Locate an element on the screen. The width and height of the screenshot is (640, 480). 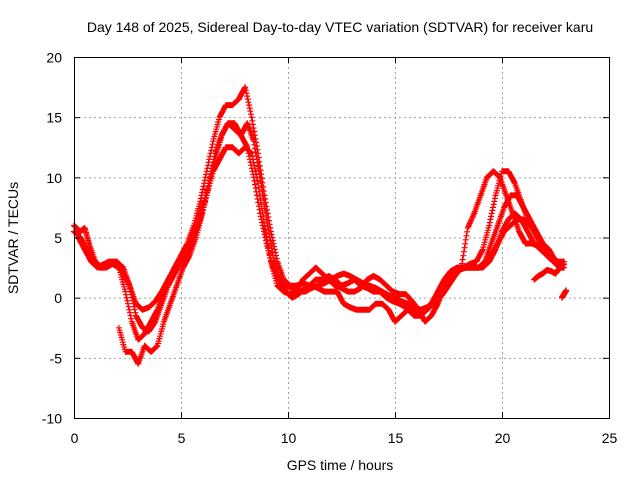
y-tick-label: 20 is located at coordinates (54, 58).